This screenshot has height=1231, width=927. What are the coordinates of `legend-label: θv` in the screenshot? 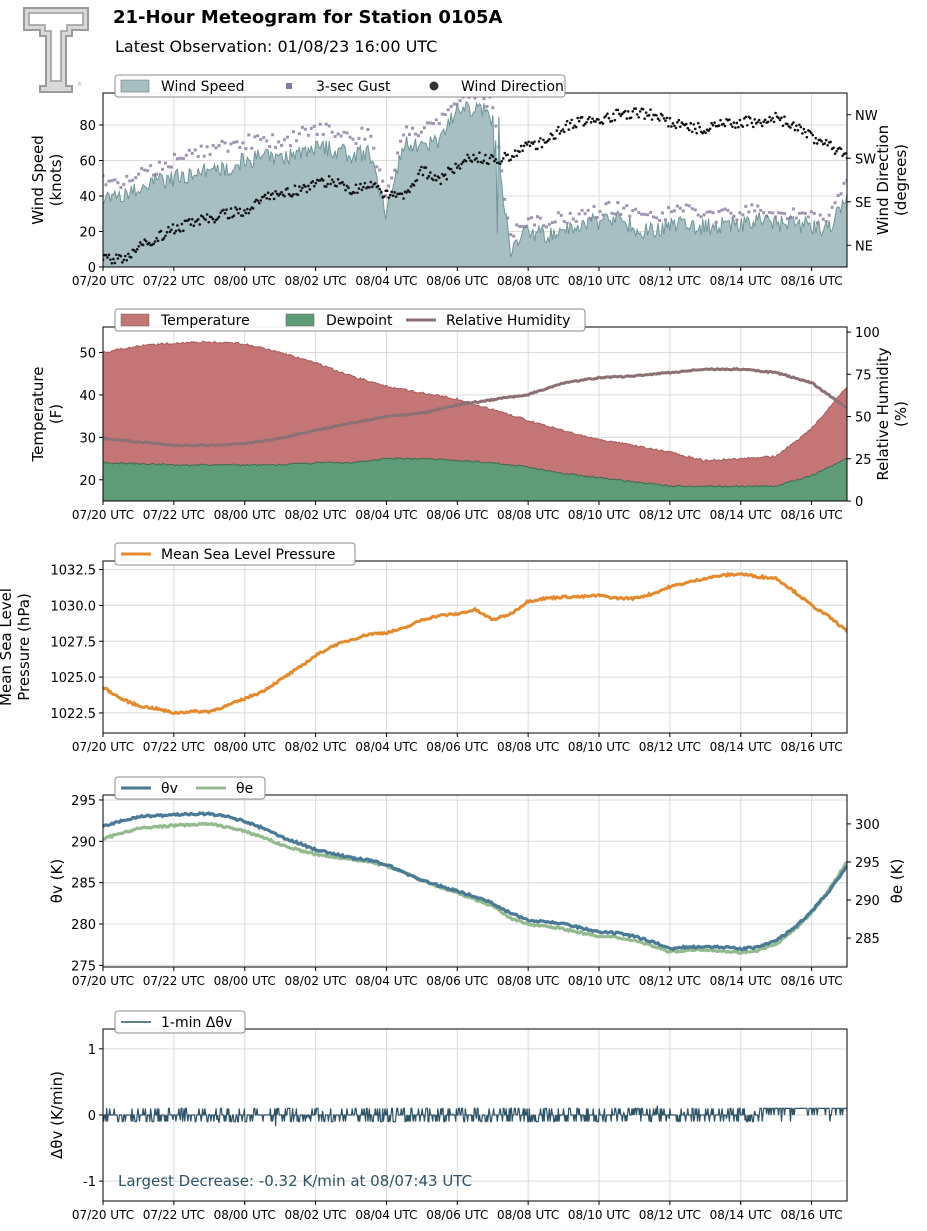 It's located at (169, 789).